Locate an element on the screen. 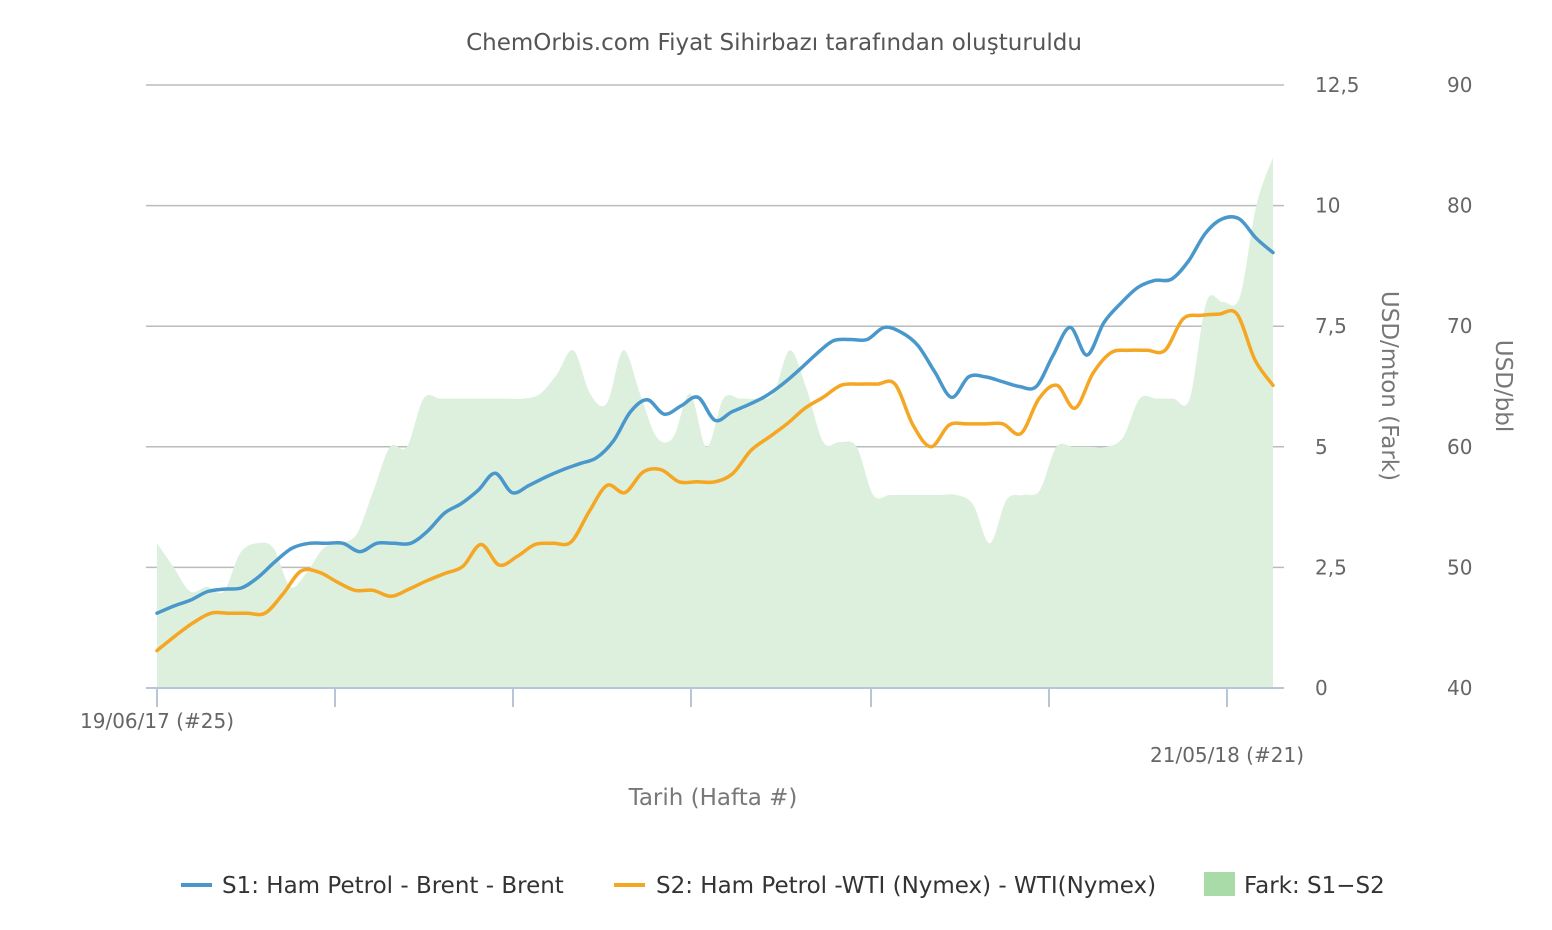 Image resolution: width=1552 pixels, height=930 pixels. left-tick-label: 12,5 is located at coordinates (1337, 85).